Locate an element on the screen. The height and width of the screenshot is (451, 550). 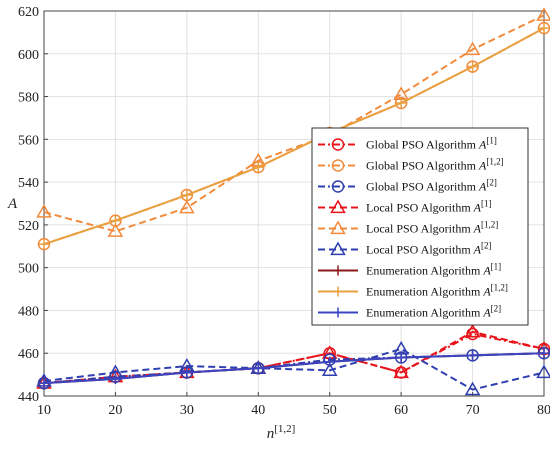
legend-item: Global PSO Algorithm A[2] is located at coordinates (407, 186).